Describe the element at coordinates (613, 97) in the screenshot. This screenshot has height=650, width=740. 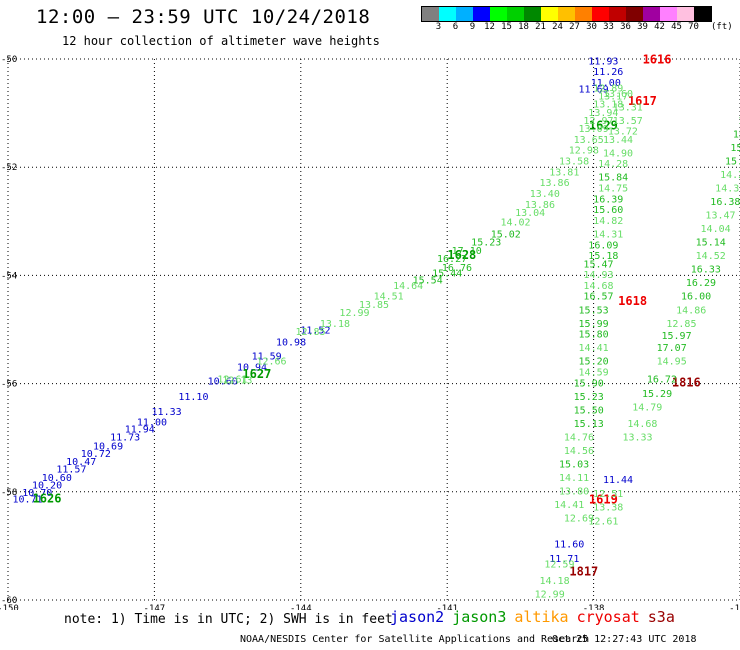
I see `data-point-label: 13.17` at that location.